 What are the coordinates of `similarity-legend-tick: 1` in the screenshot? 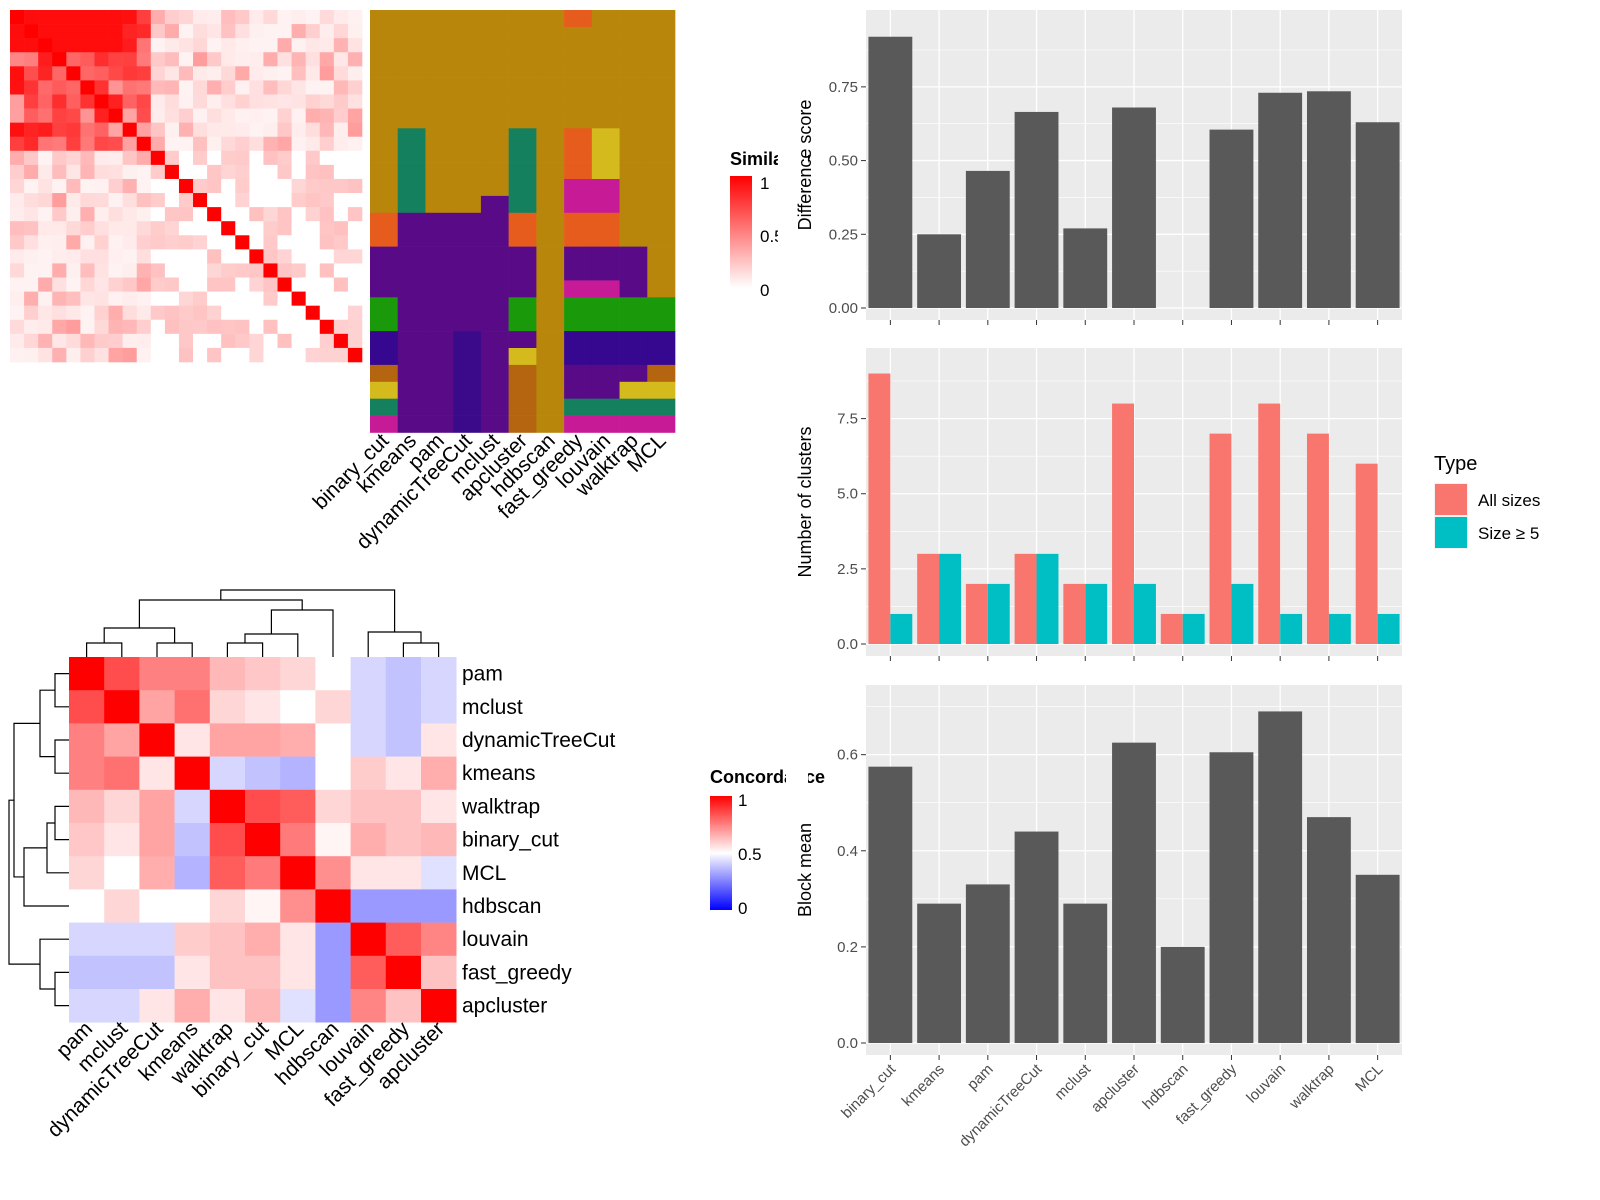 It's located at (764, 183).